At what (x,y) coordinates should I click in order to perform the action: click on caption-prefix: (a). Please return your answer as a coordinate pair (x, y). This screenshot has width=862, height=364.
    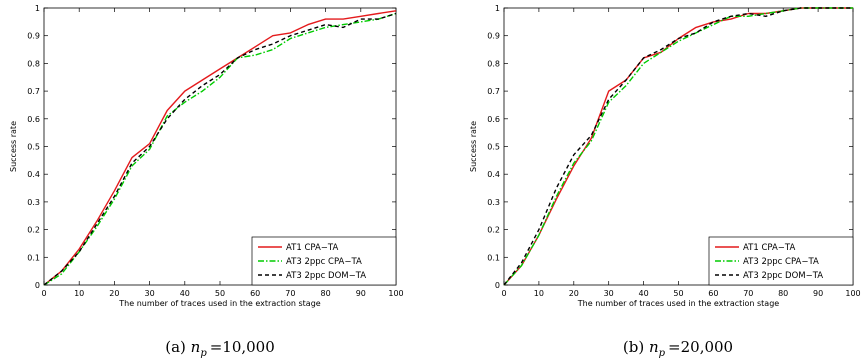
    Looking at the image, I should click on (177, 347).